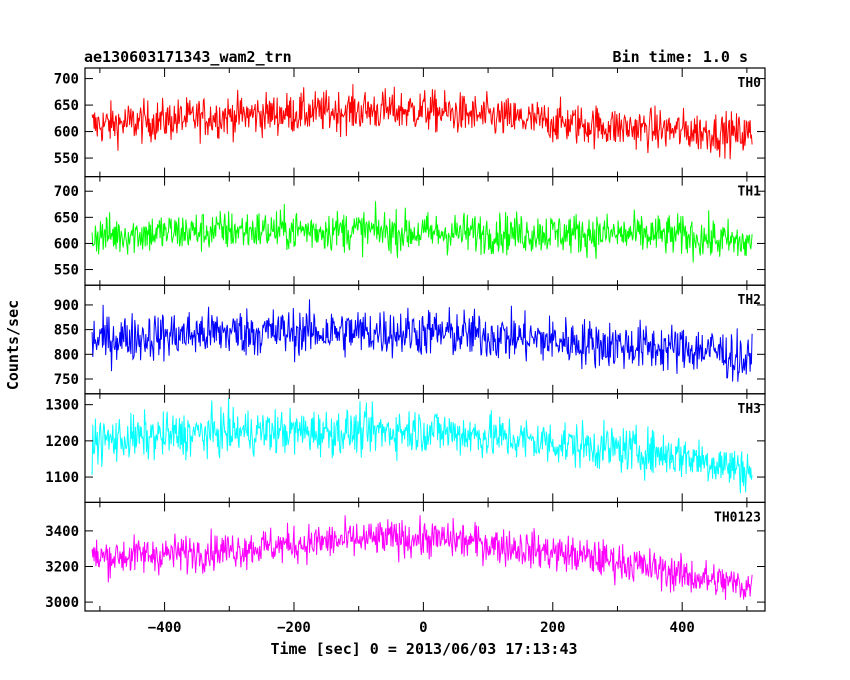  Describe the element at coordinates (62, 442) in the screenshot. I see `y-tick-label-th3: 1200` at that location.